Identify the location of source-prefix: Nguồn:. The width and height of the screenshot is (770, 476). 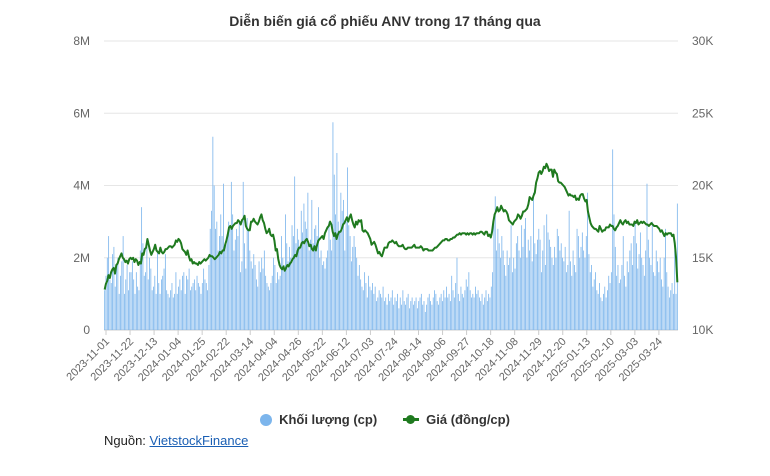
(127, 440).